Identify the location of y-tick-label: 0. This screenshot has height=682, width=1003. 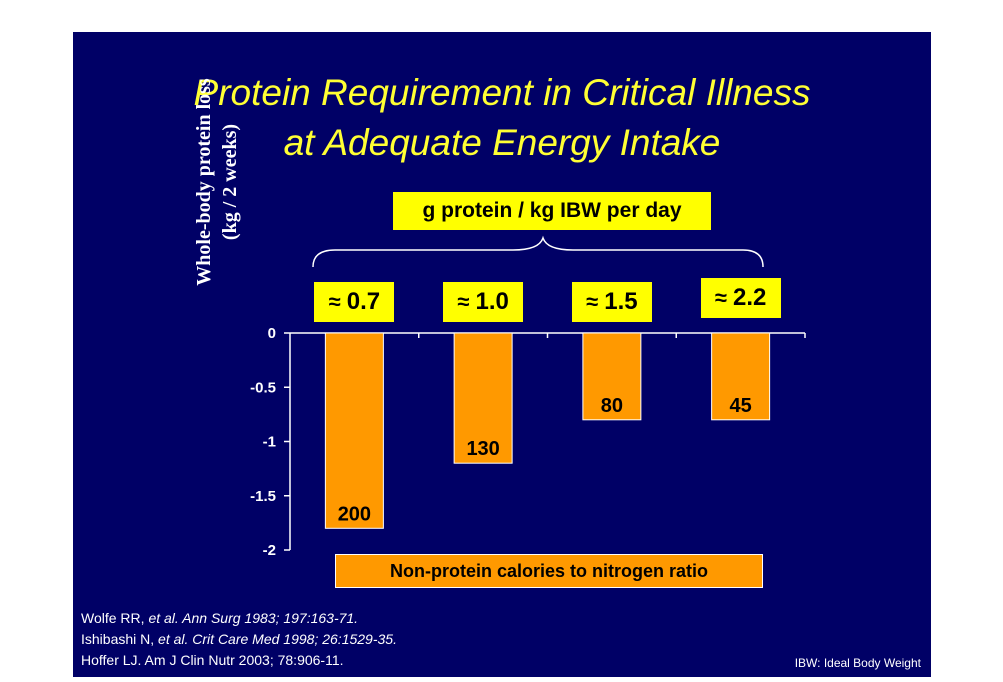
(272, 333).